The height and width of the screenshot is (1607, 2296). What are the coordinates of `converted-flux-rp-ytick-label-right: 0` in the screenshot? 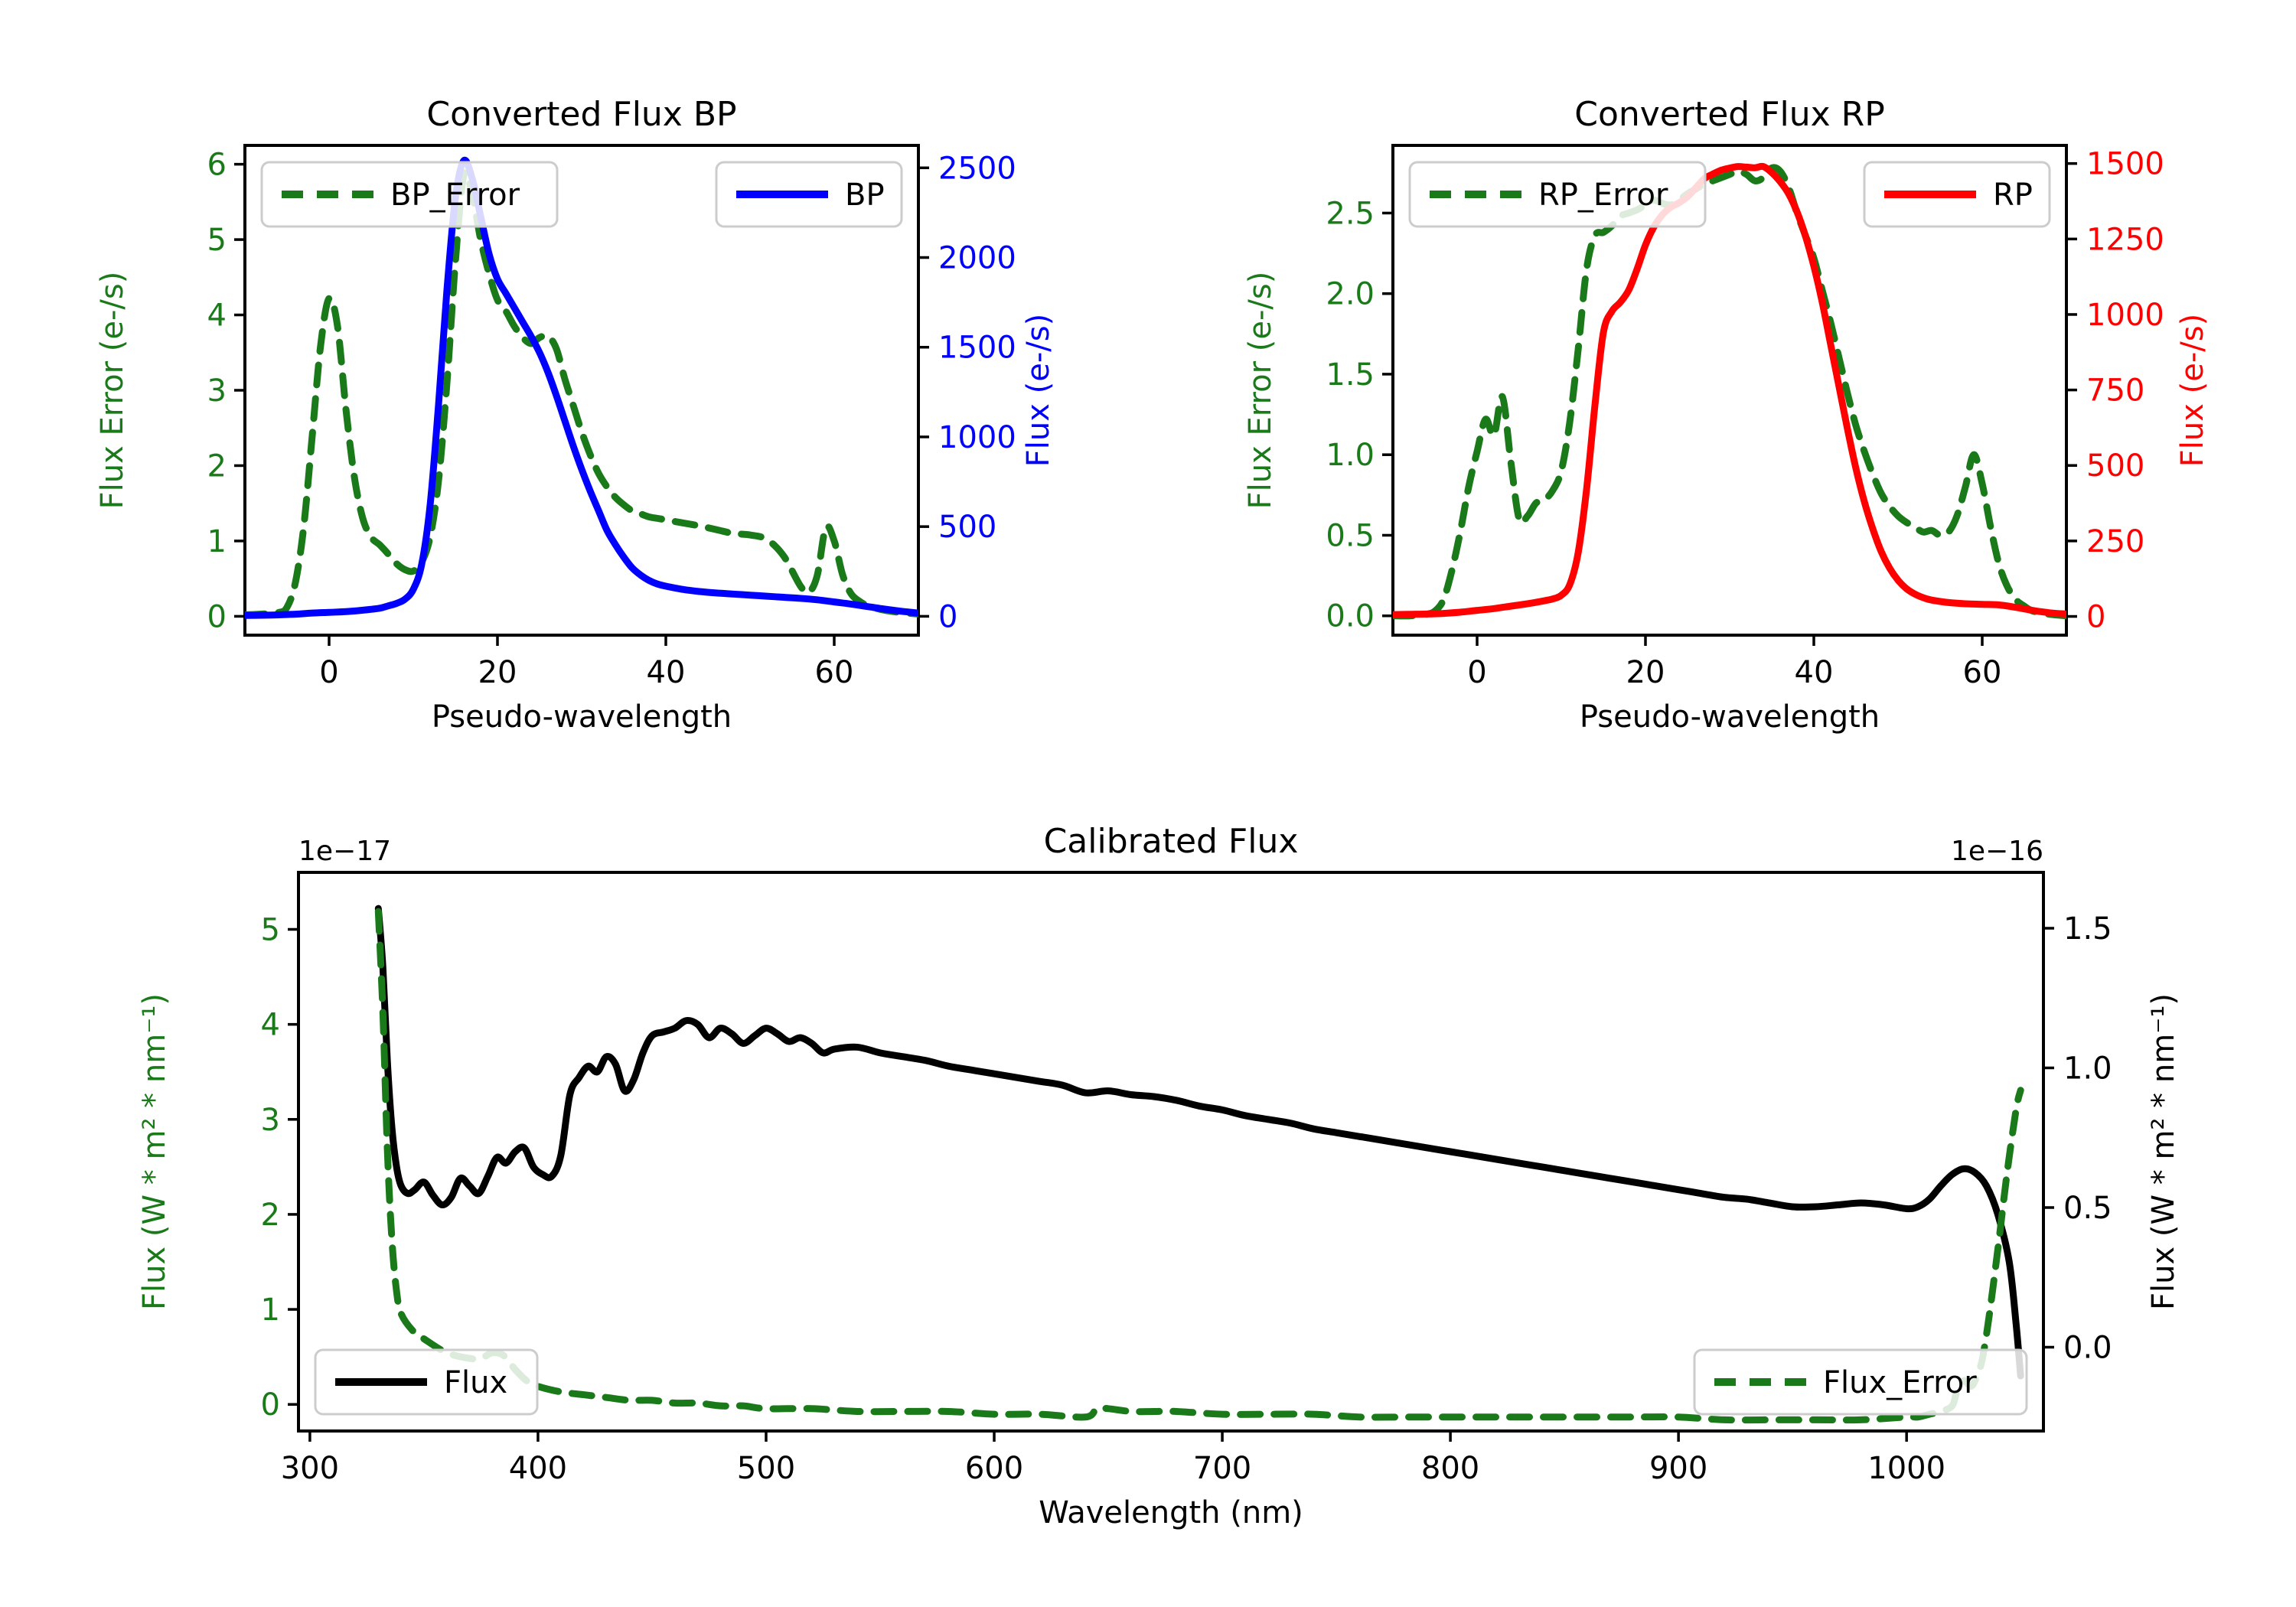 It's located at (2095, 617).